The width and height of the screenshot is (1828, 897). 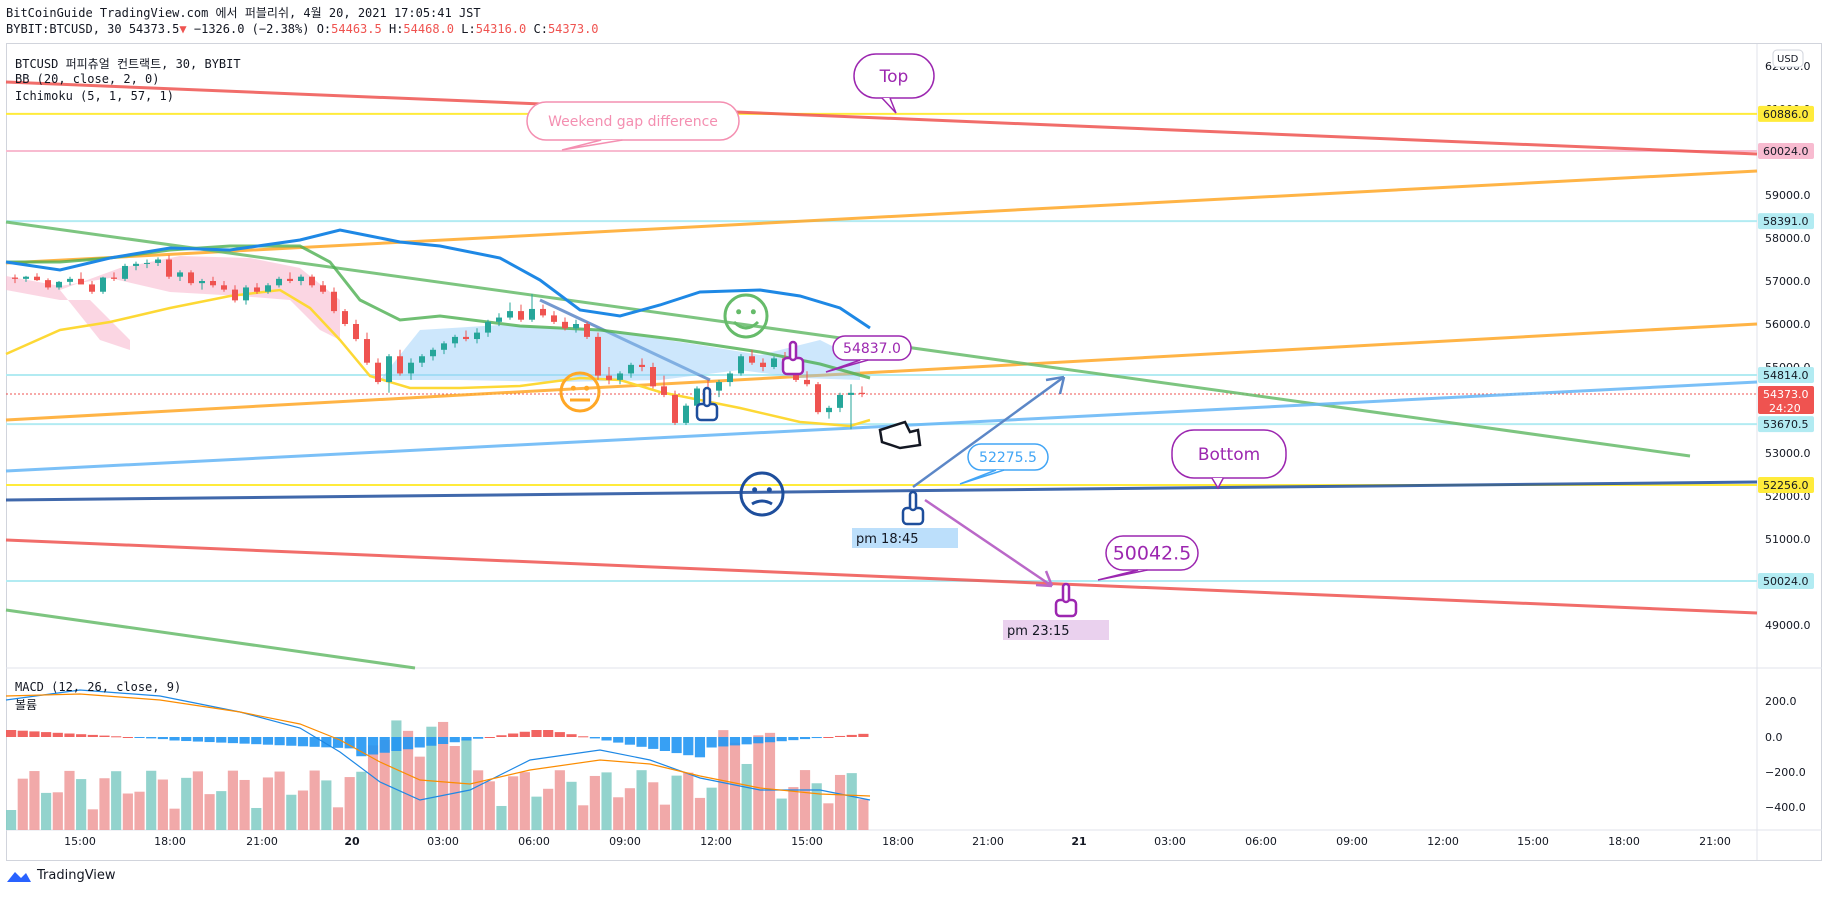 What do you see at coordinates (573, 29) in the screenshot?
I see `close-value: 54373.0` at bounding box center [573, 29].